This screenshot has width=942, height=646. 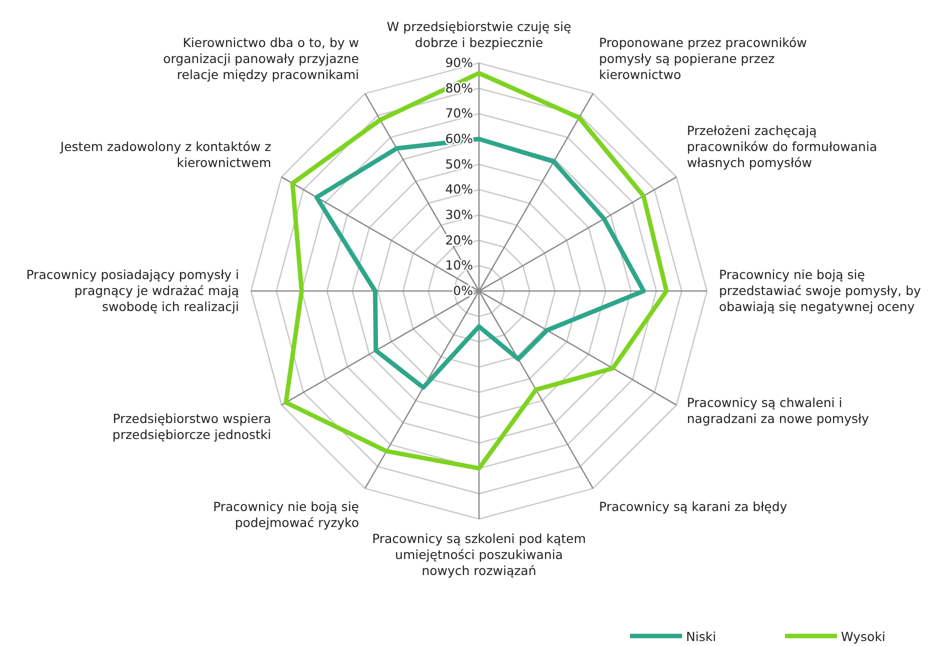 What do you see at coordinates (459, 214) in the screenshot?
I see `y-tick-label: 30%` at bounding box center [459, 214].